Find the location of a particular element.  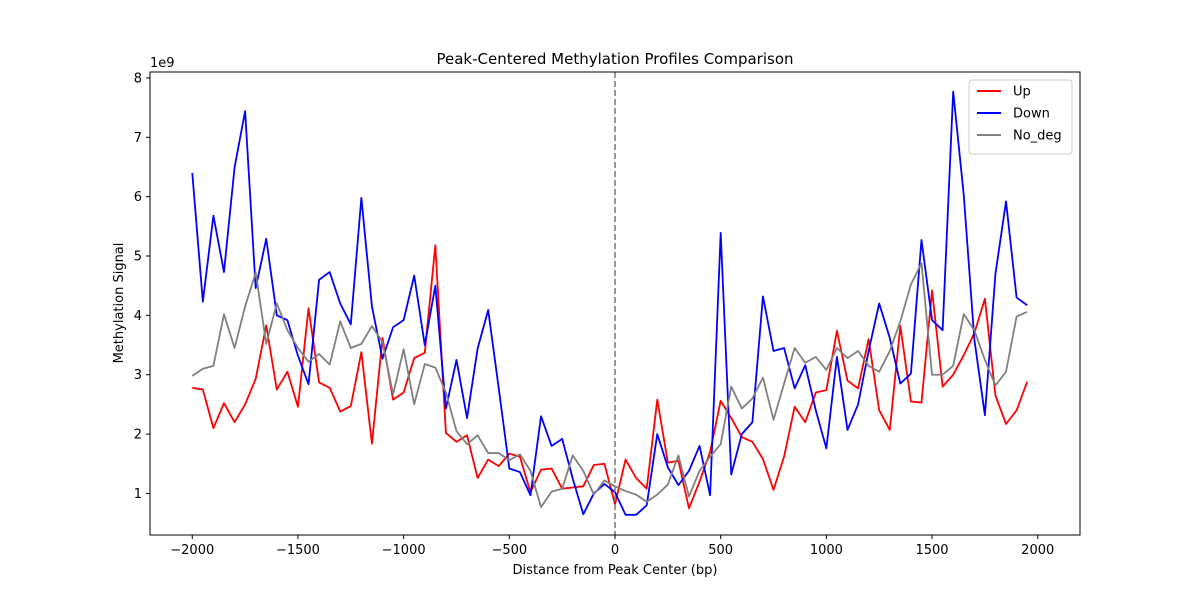

y-scale-label: 1e9 is located at coordinates (162, 63).